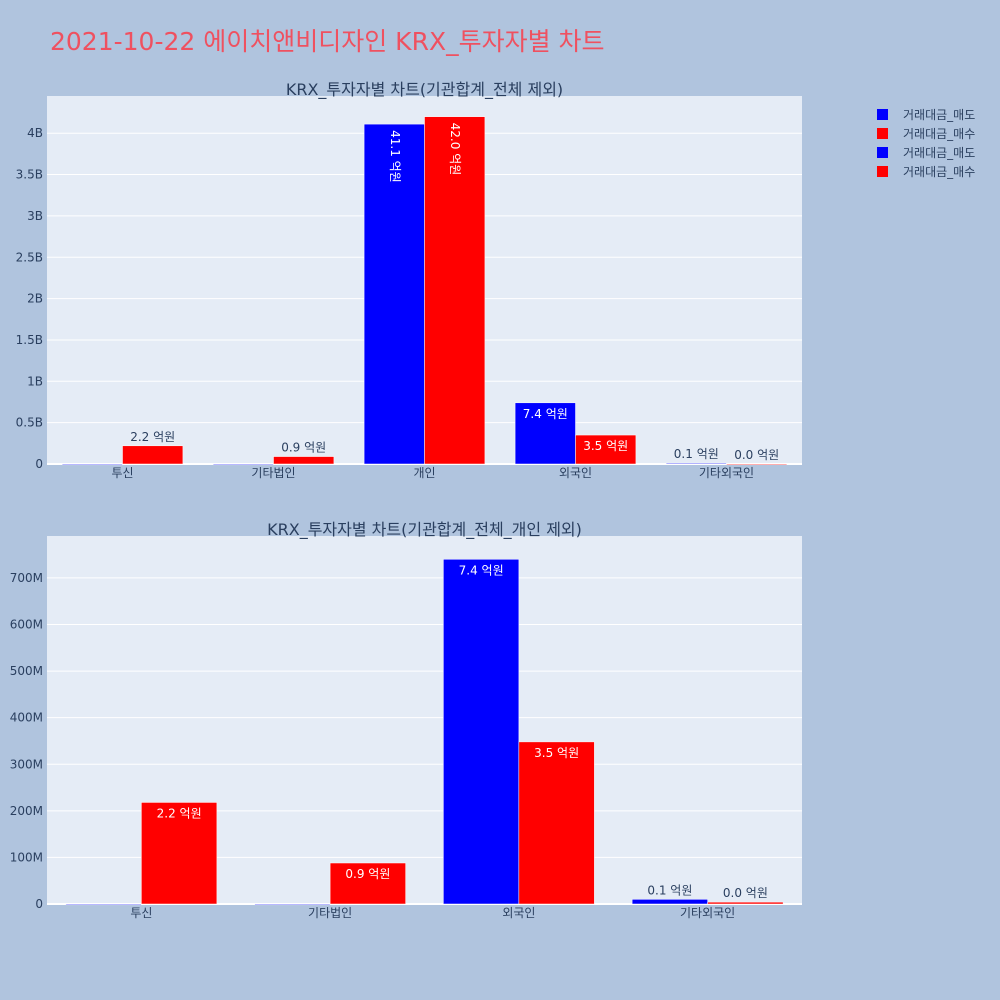 This screenshot has width=1000, height=1000. What do you see at coordinates (26, 671) in the screenshot?
I see `y-tick-label: 500M` at bounding box center [26, 671].